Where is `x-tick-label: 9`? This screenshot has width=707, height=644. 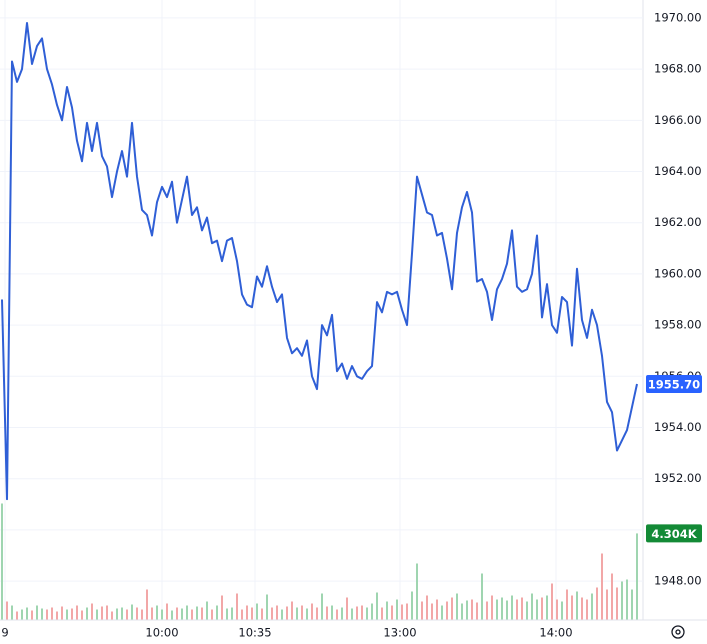
x-tick-label: 9 is located at coordinates (4, 633).